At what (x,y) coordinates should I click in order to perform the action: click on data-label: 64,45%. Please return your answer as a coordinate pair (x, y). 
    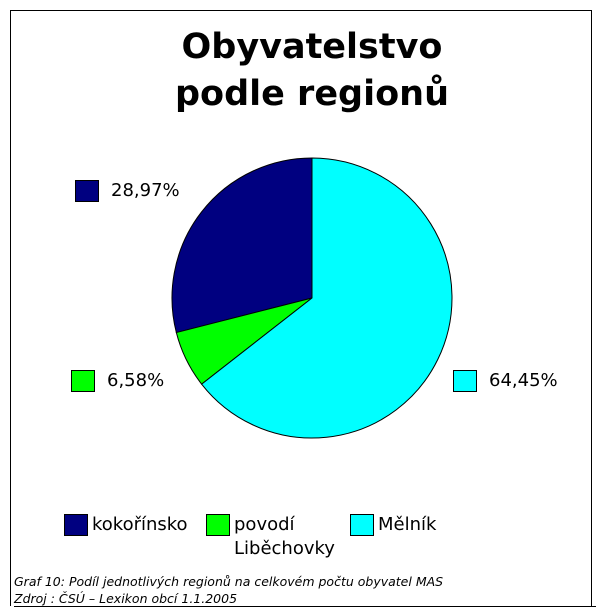
    Looking at the image, I should click on (523, 380).